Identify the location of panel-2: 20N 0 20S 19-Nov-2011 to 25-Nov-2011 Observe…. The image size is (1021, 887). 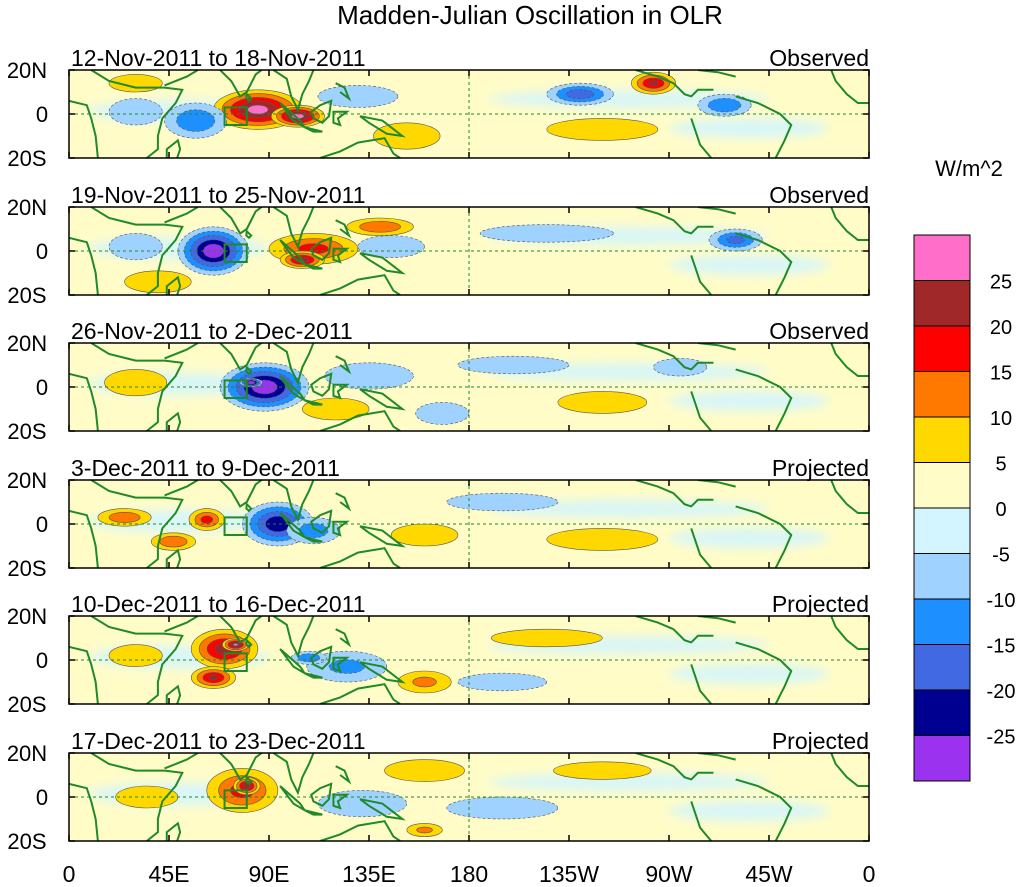
(438, 245).